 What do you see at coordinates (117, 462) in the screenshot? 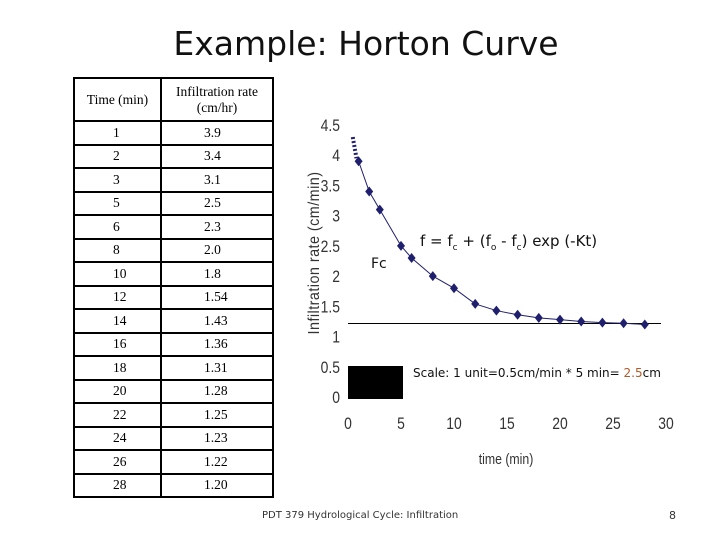
I see `cell-time: 26` at bounding box center [117, 462].